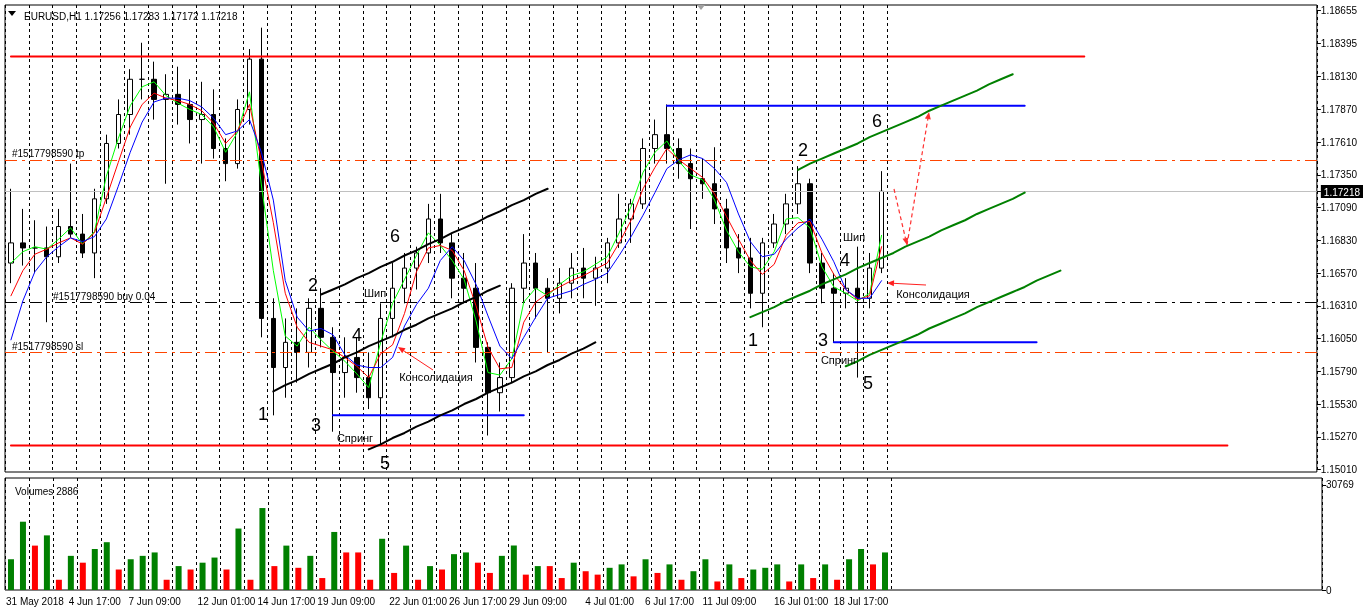 This screenshot has height=615, width=1366. What do you see at coordinates (887, 255) in the screenshot?
I see `line-series` at bounding box center [887, 255].